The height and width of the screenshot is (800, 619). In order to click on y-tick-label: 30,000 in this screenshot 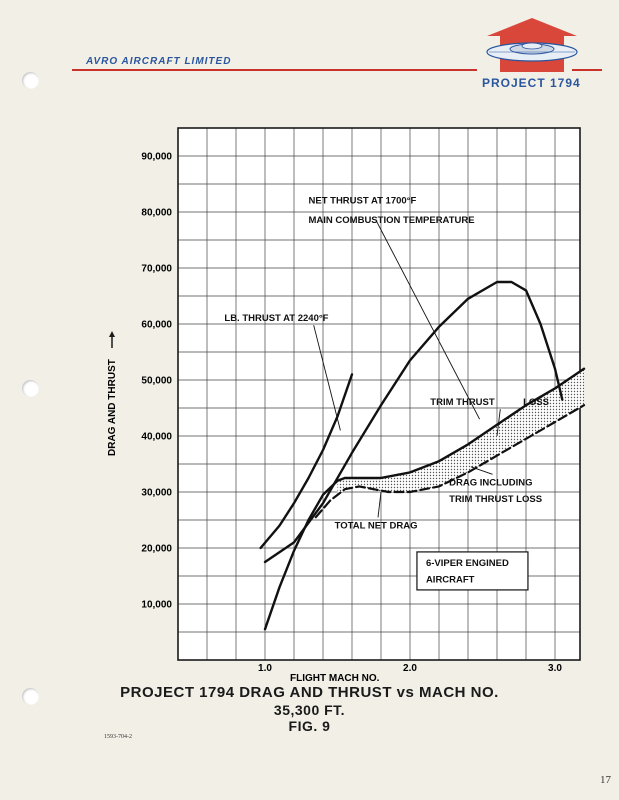, I will do `click(156, 493)`.